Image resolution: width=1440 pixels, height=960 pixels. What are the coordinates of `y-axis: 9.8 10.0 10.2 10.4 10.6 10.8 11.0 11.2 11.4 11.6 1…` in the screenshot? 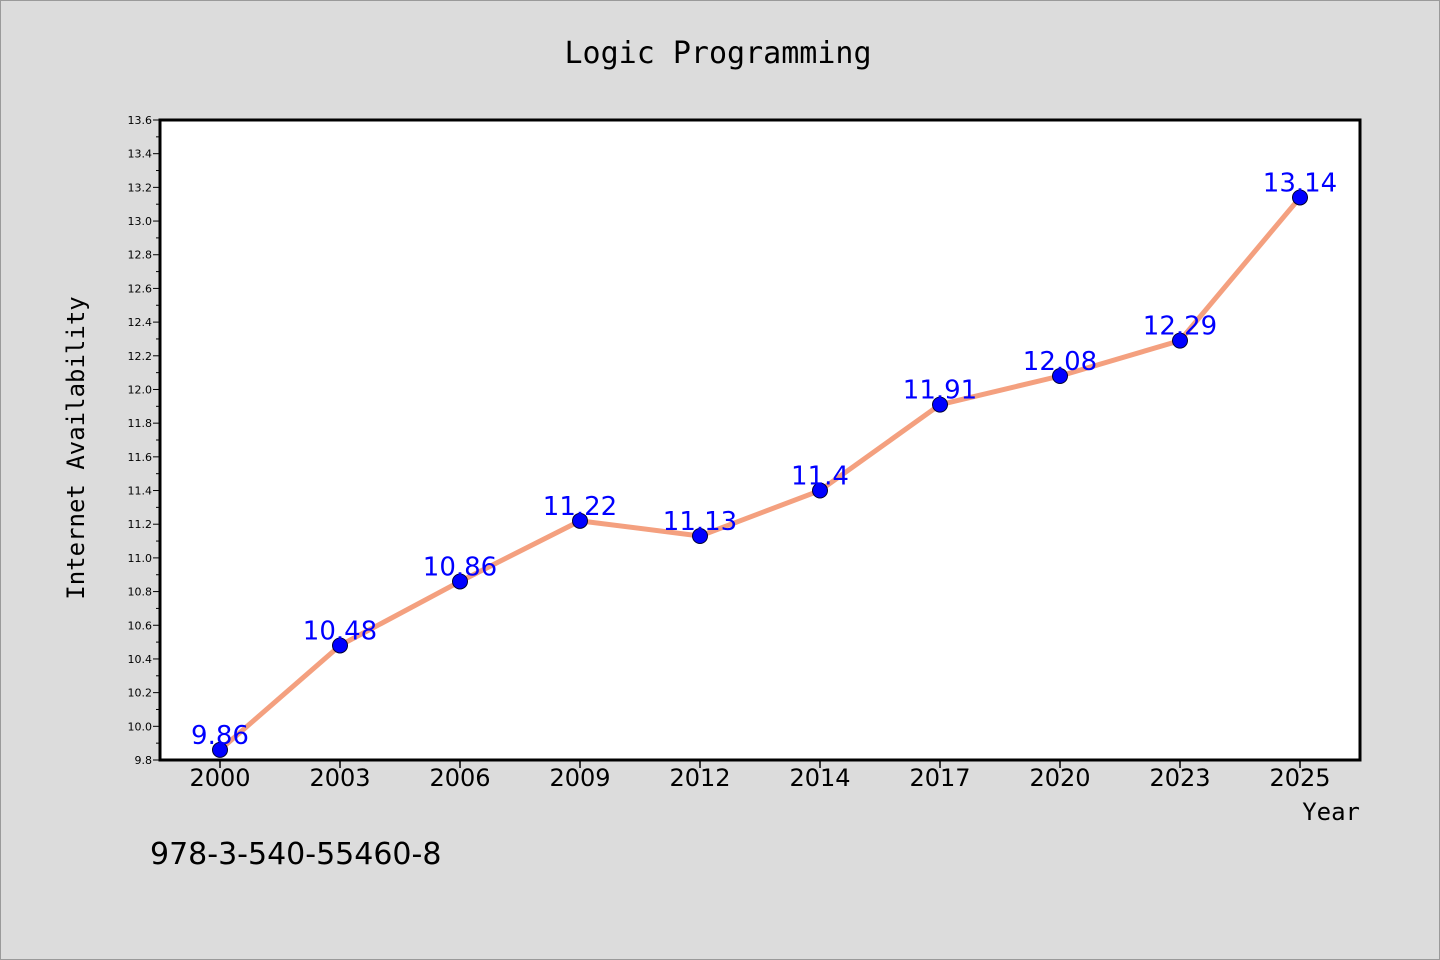 It's located at (144, 440).